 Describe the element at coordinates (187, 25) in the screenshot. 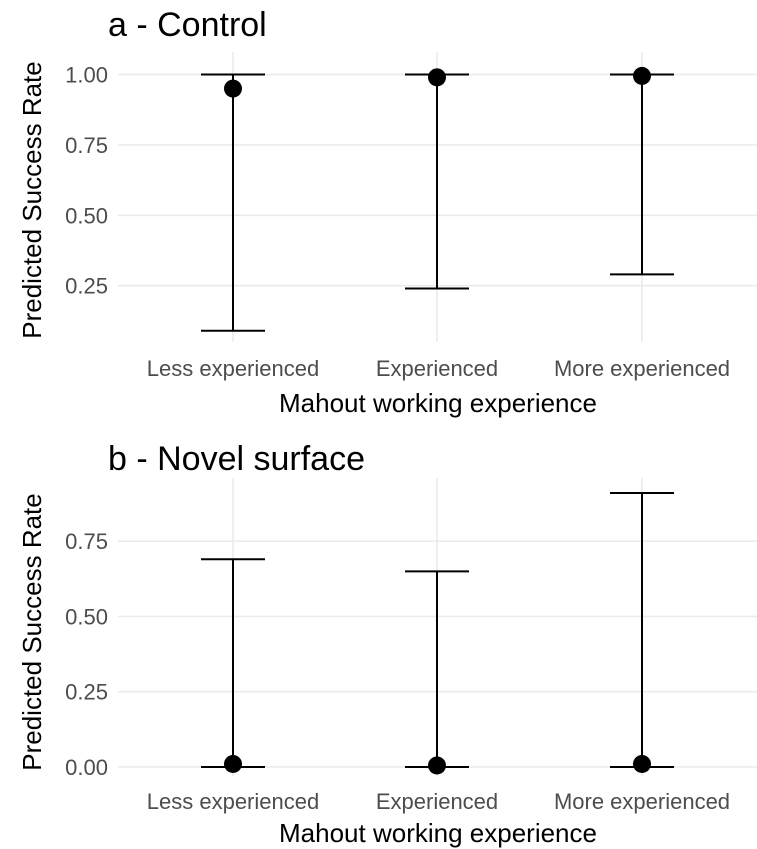

I see `panel-a-title: a - Control` at that location.